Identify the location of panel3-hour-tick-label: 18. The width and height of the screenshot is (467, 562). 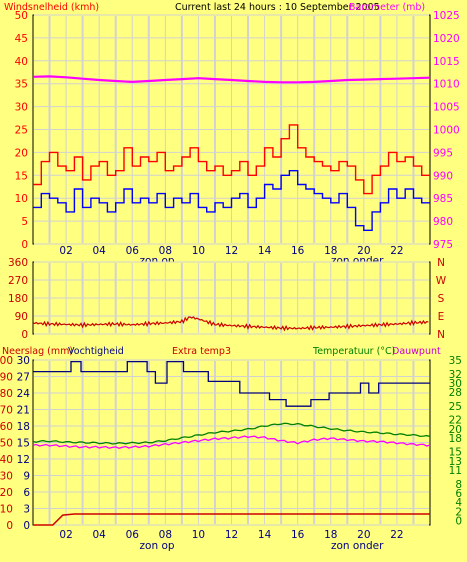
(330, 535).